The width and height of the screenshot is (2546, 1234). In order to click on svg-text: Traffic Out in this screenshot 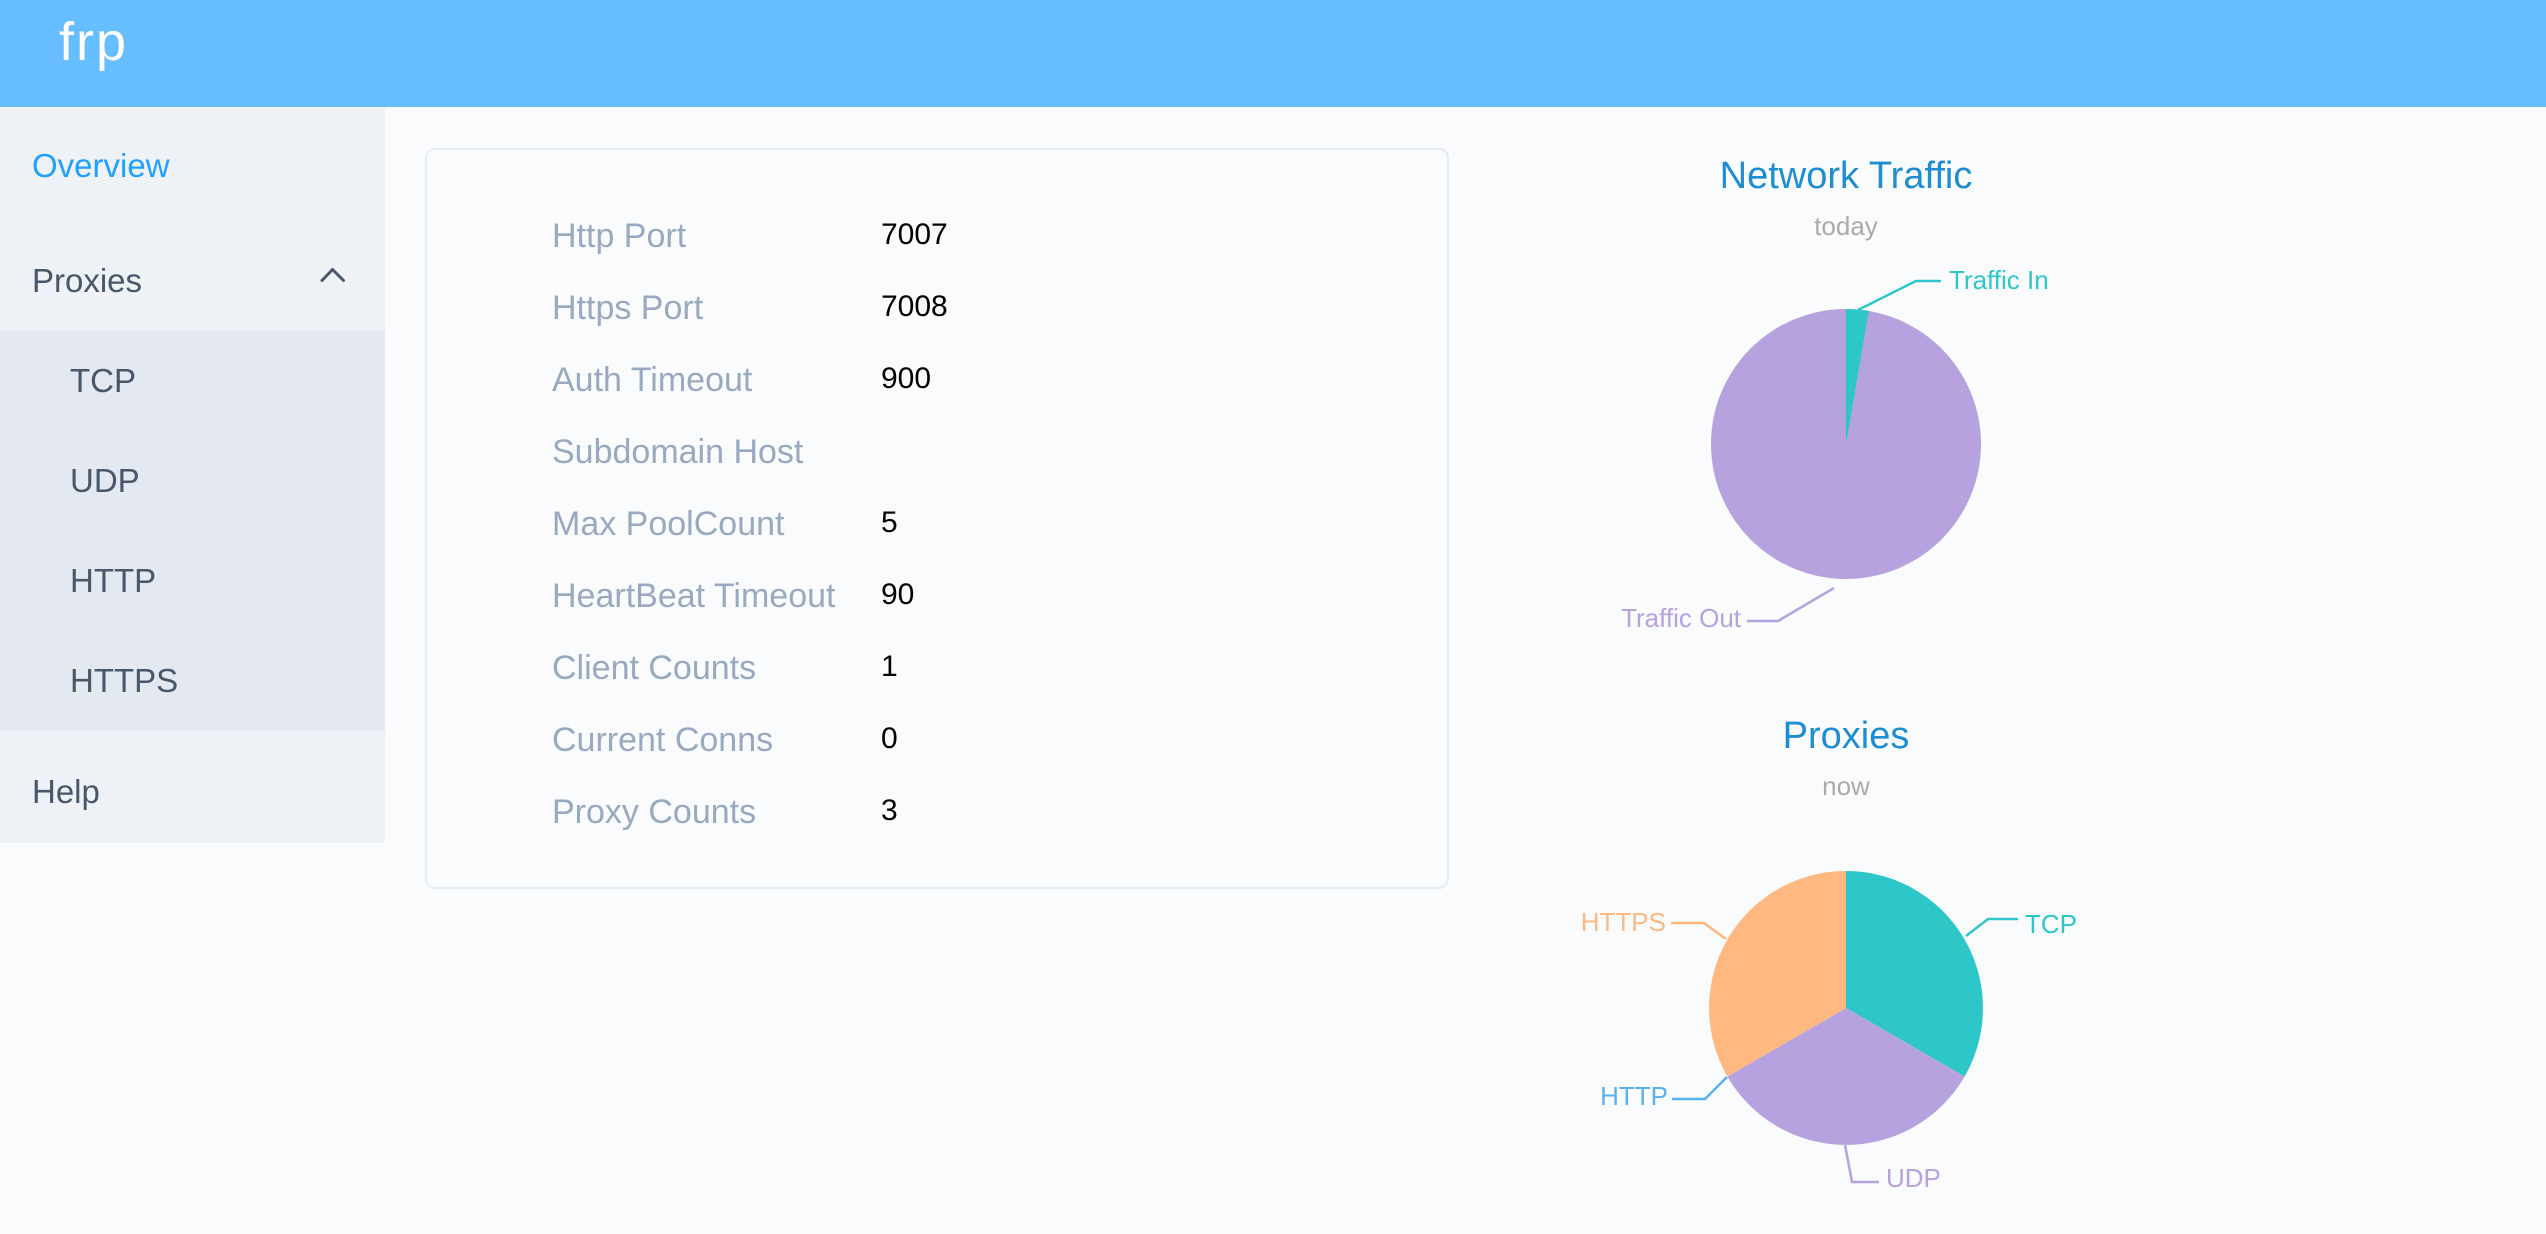, I will do `click(1681, 618)`.